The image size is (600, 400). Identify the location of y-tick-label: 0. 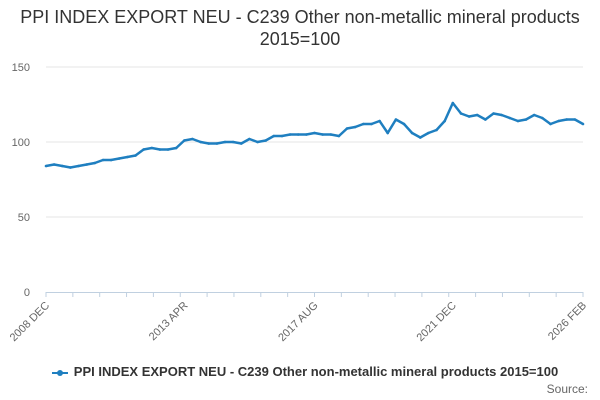
(27, 293).